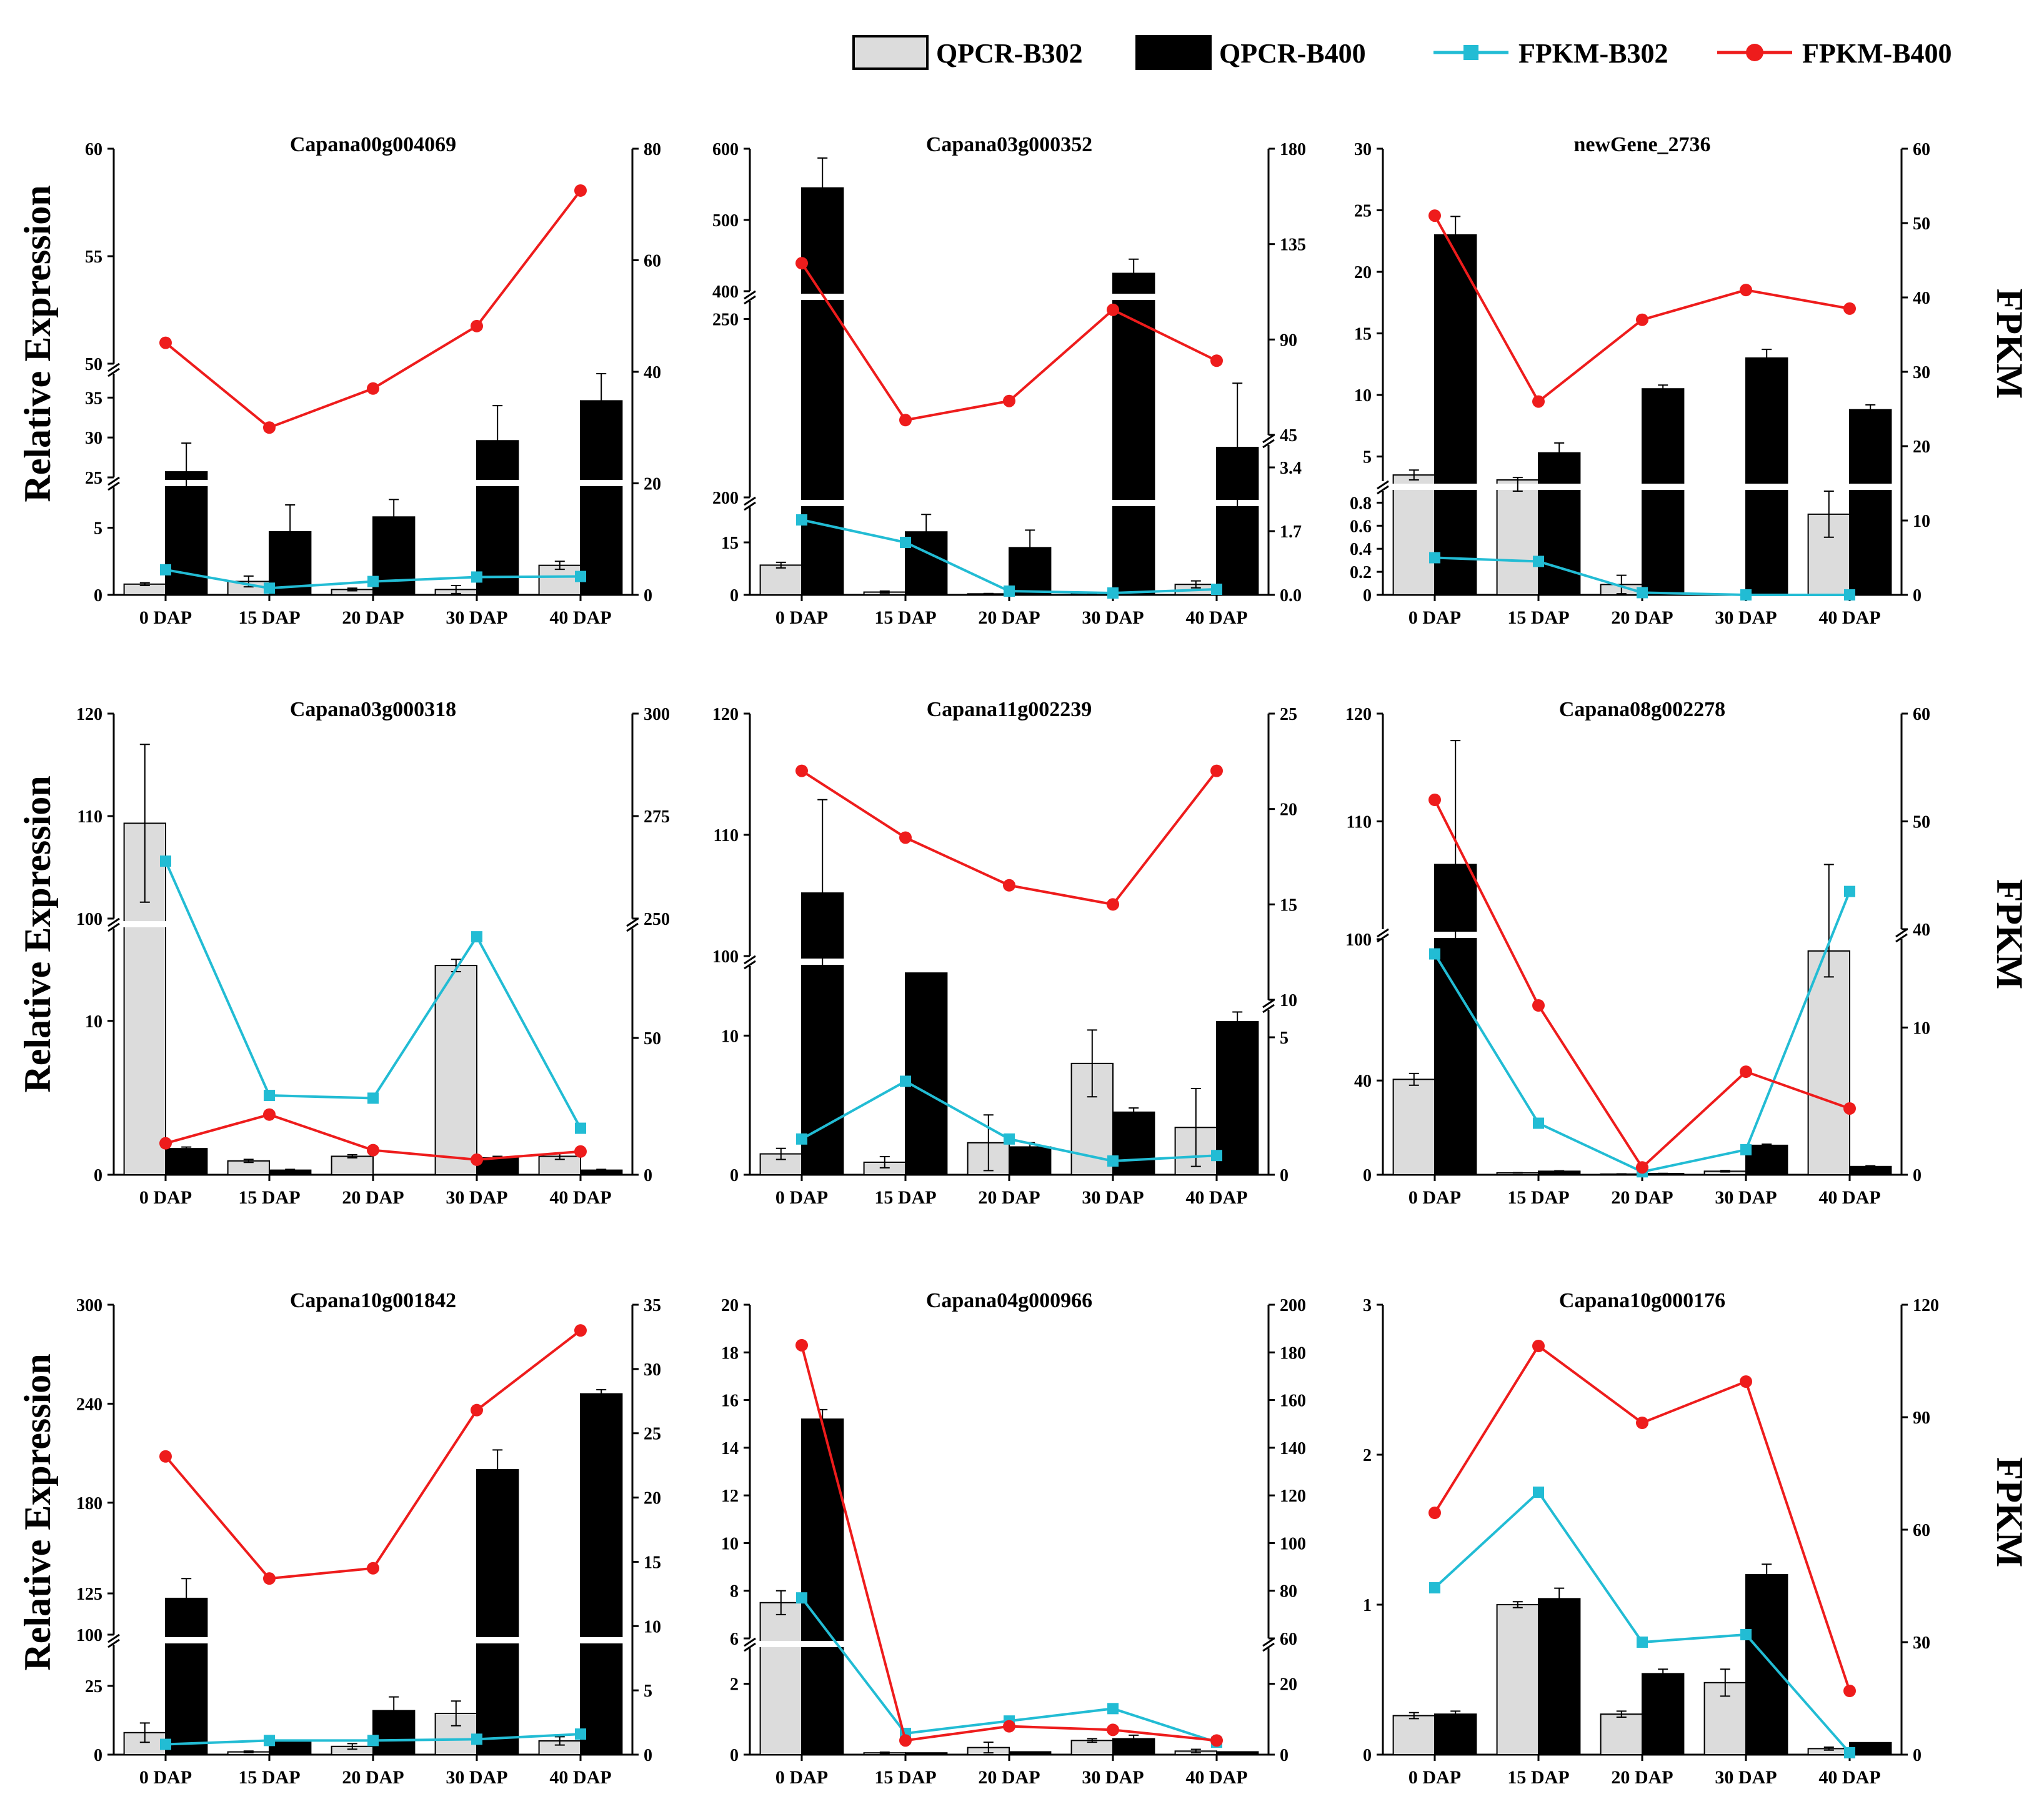 The width and height of the screenshot is (2044, 1814). What do you see at coordinates (1922, 447) in the screenshot?
I see `right-axis-tick-label: 20` at bounding box center [1922, 447].